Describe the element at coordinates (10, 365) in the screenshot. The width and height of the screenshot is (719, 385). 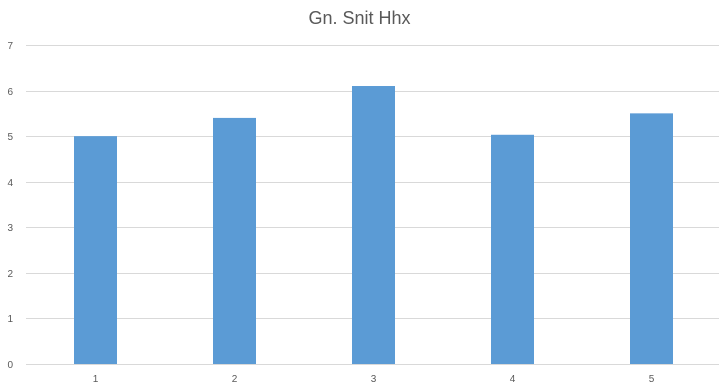
I see `y-tick-label: 0` at that location.